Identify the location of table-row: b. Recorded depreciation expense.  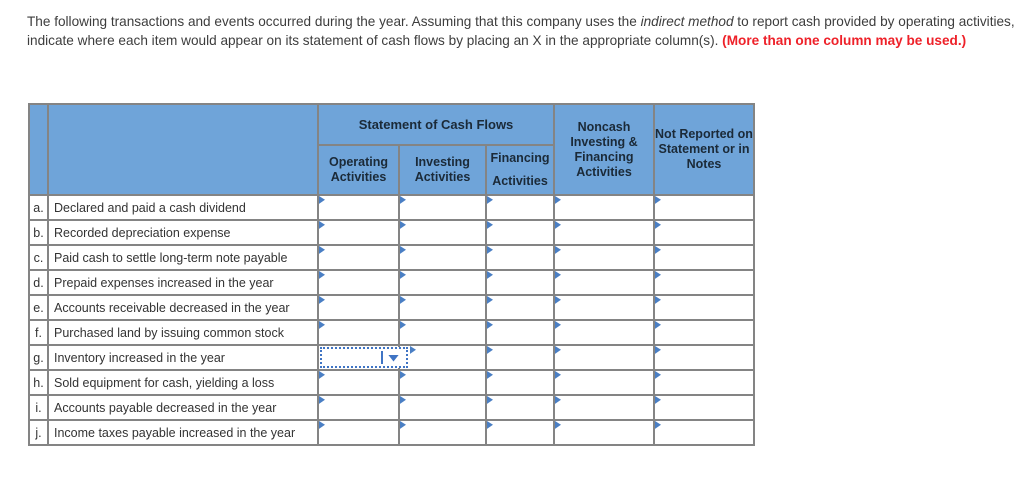
(391, 232).